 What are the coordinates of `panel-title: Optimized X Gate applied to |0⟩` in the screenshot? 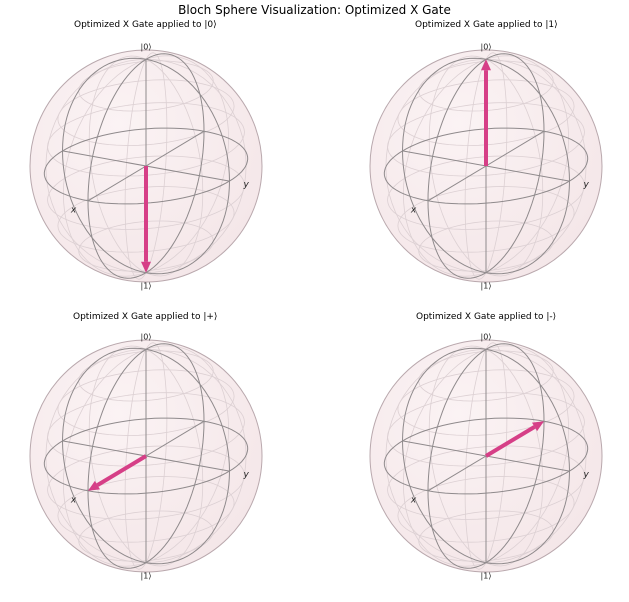 It's located at (145, 25).